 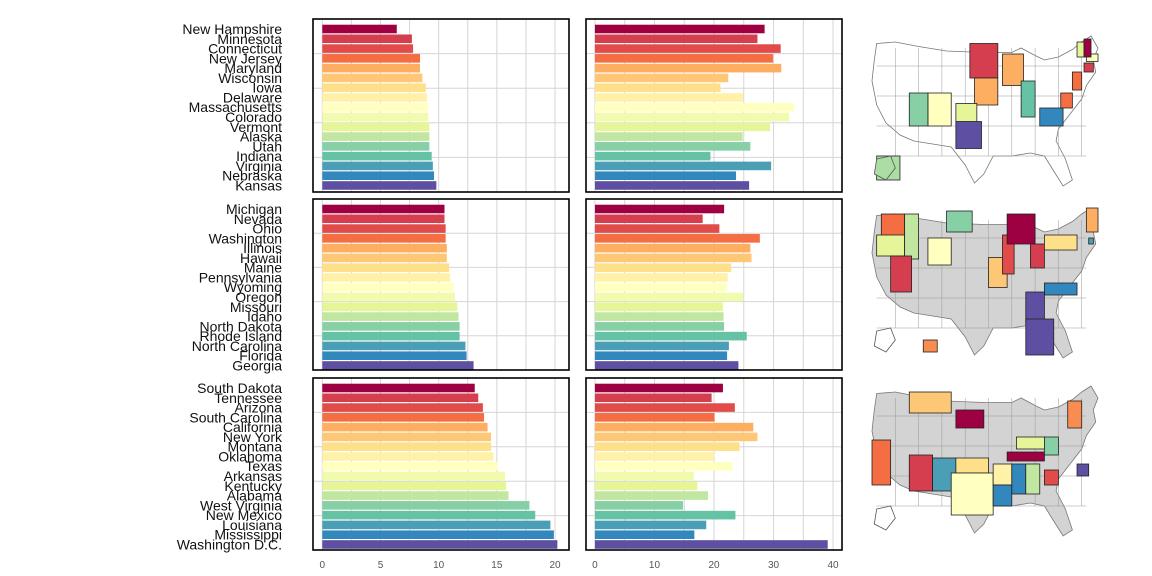 I want to click on bar-left-p1-alaska, so click(x=376, y=136).